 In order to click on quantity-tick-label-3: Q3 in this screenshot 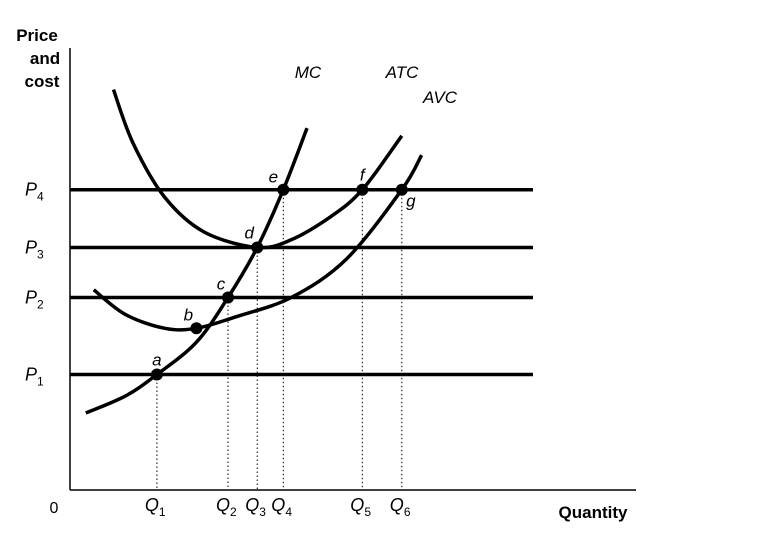, I will do `click(255, 507)`.